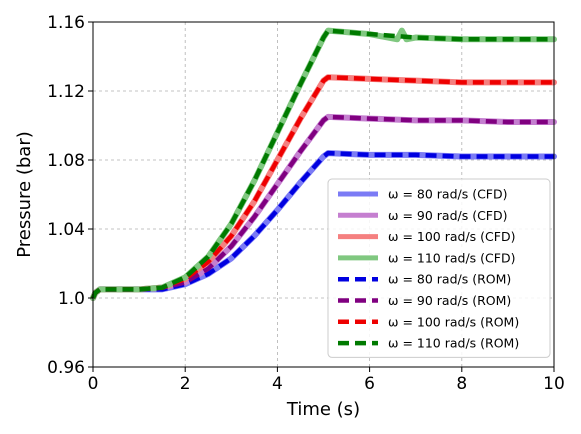 The height and width of the screenshot is (434, 581). What do you see at coordinates (453, 321) in the screenshot?
I see `legend-label: ω = 100 rad/s (ROM)` at bounding box center [453, 321].